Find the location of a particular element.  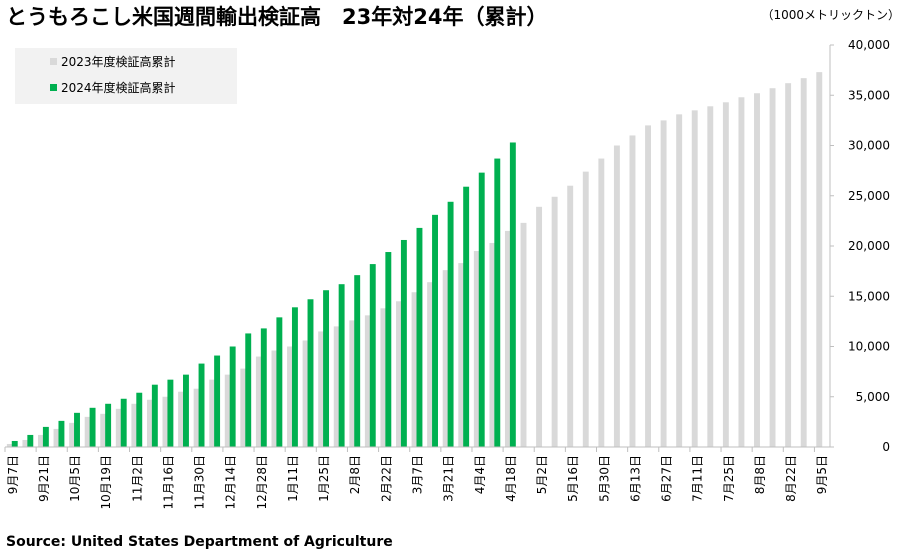

x-tick-label: 5月30日 is located at coordinates (604, 478).